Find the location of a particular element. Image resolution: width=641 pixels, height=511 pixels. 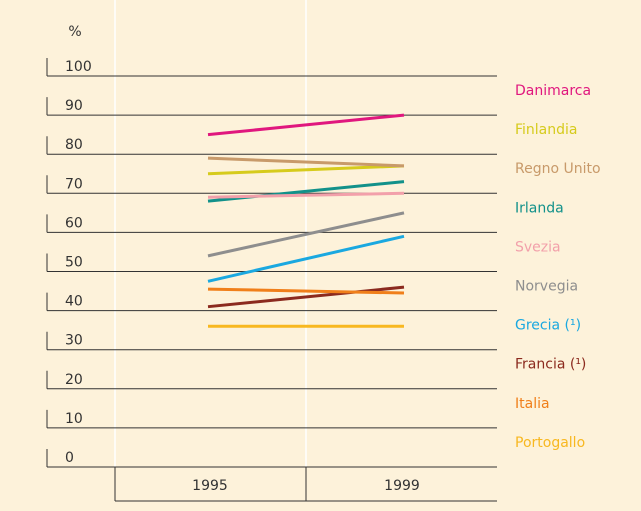

legend-label: Irlanda is located at coordinates (539, 208).